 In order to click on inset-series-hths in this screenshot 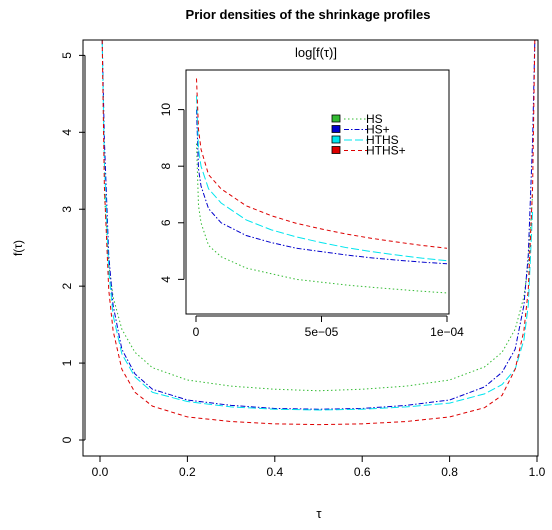, I will do `click(321, 178)`.